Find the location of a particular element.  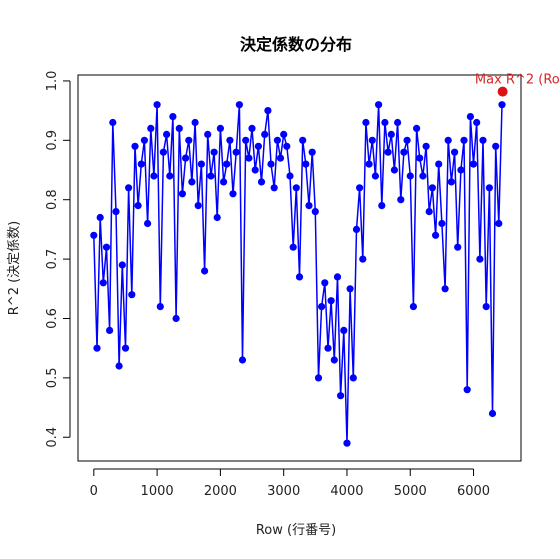

x-tick-label: 0 is located at coordinates (94, 491).